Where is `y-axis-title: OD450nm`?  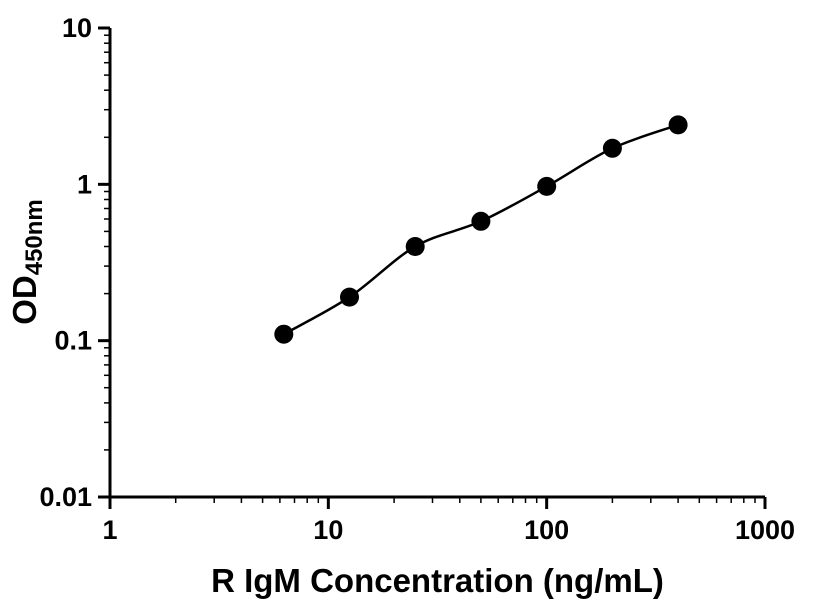 y-axis-title: OD450nm is located at coordinates (27, 262).